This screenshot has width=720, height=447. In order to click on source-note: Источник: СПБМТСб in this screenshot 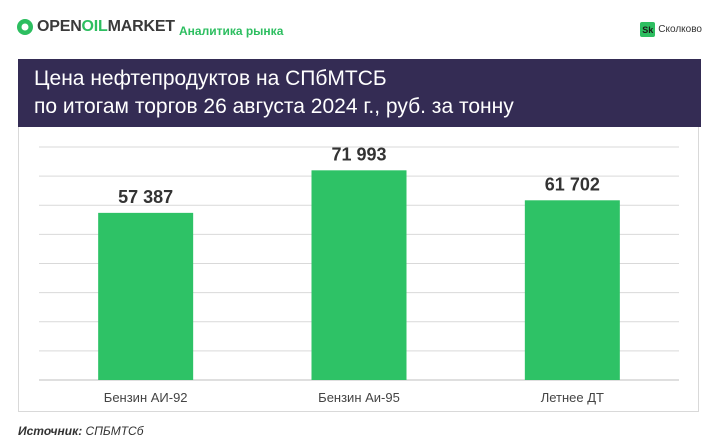, I will do `click(80, 431)`.